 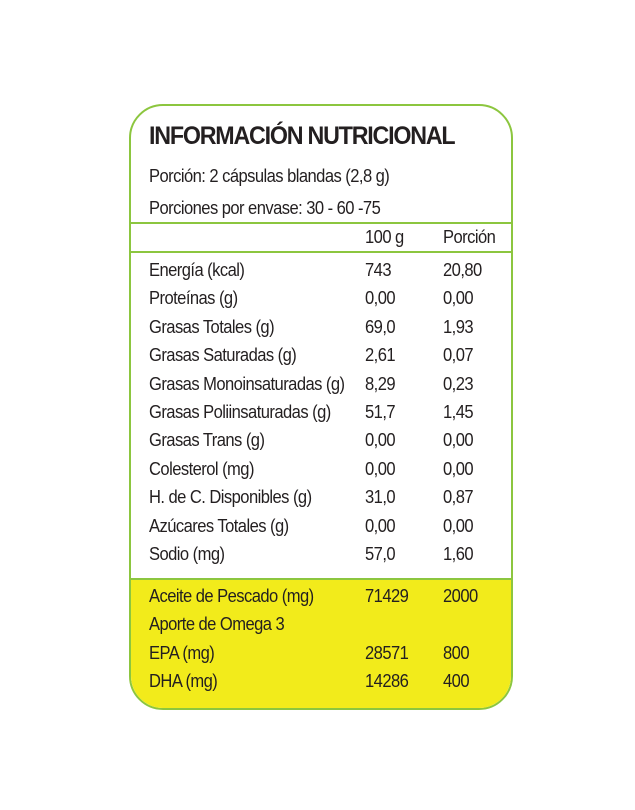 I want to click on value-per-portion: 400, so click(x=456, y=681).